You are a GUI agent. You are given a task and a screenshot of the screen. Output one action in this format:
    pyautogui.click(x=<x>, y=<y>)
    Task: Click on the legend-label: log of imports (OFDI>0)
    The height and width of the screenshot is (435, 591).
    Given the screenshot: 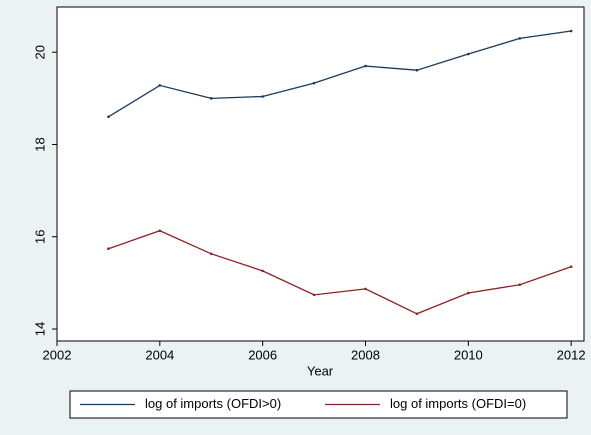 What is the action you would take?
    pyautogui.click(x=213, y=403)
    